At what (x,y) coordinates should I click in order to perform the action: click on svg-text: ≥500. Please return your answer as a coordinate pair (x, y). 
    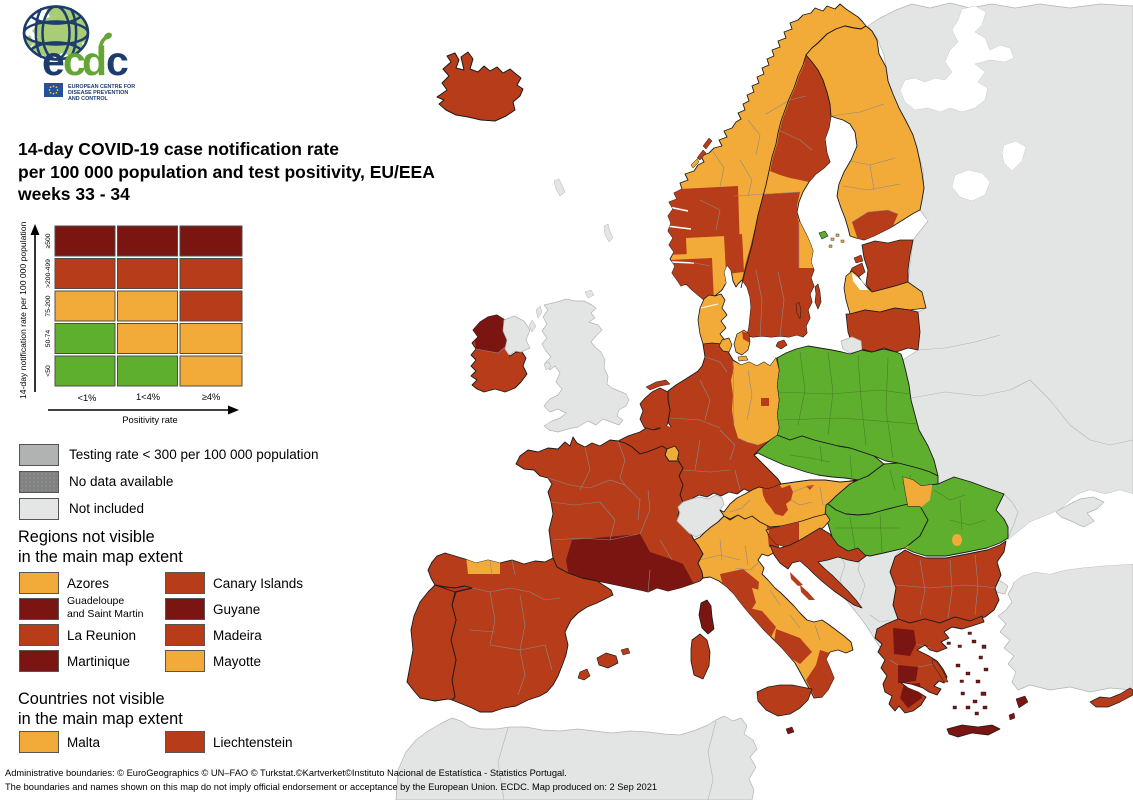
    Looking at the image, I should click on (48, 240).